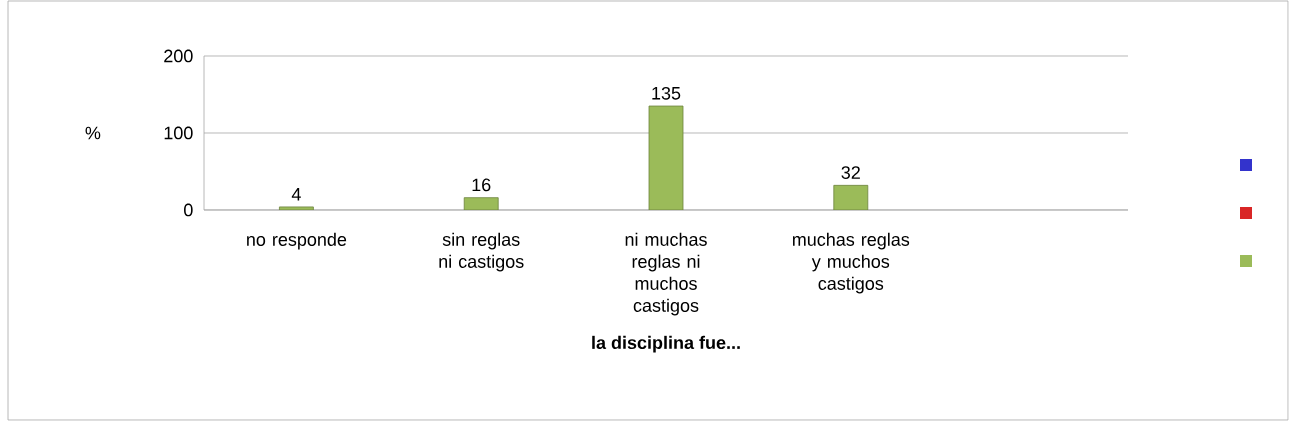 The width and height of the screenshot is (1290, 421). I want to click on data-label: 16, so click(481, 185).